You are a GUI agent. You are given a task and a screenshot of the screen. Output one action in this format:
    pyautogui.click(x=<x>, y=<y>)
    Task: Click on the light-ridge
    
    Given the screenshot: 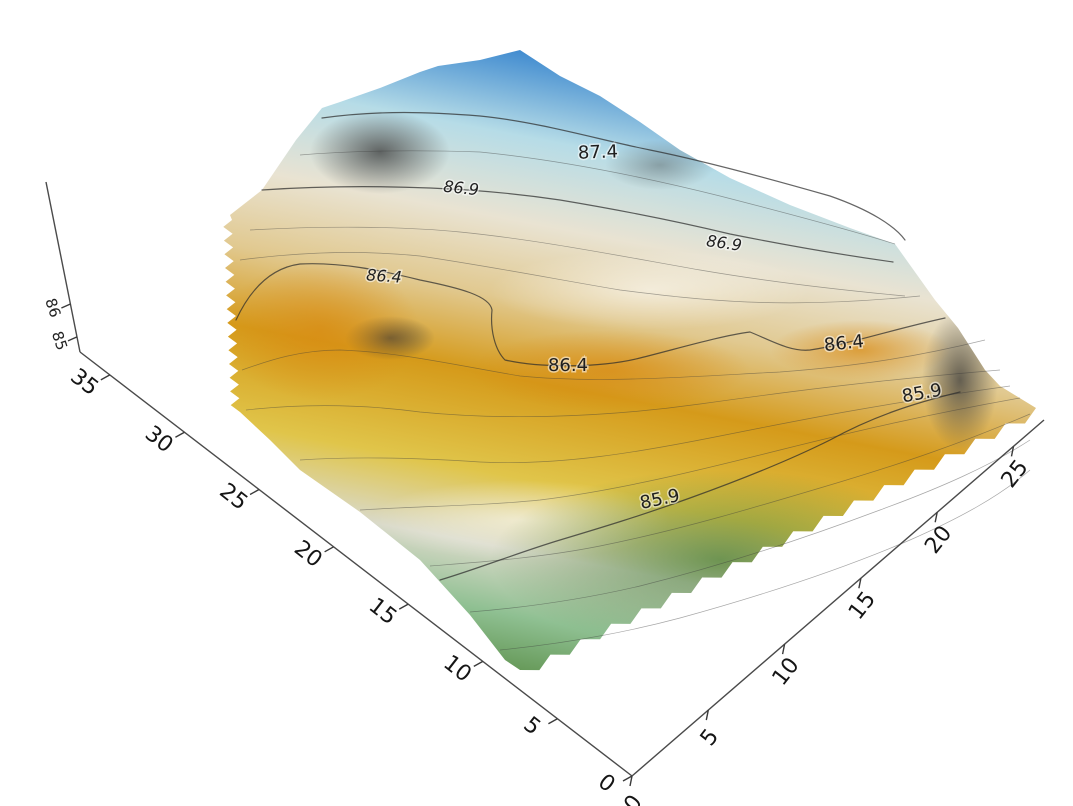 What is the action you would take?
    pyautogui.click(x=650, y=290)
    